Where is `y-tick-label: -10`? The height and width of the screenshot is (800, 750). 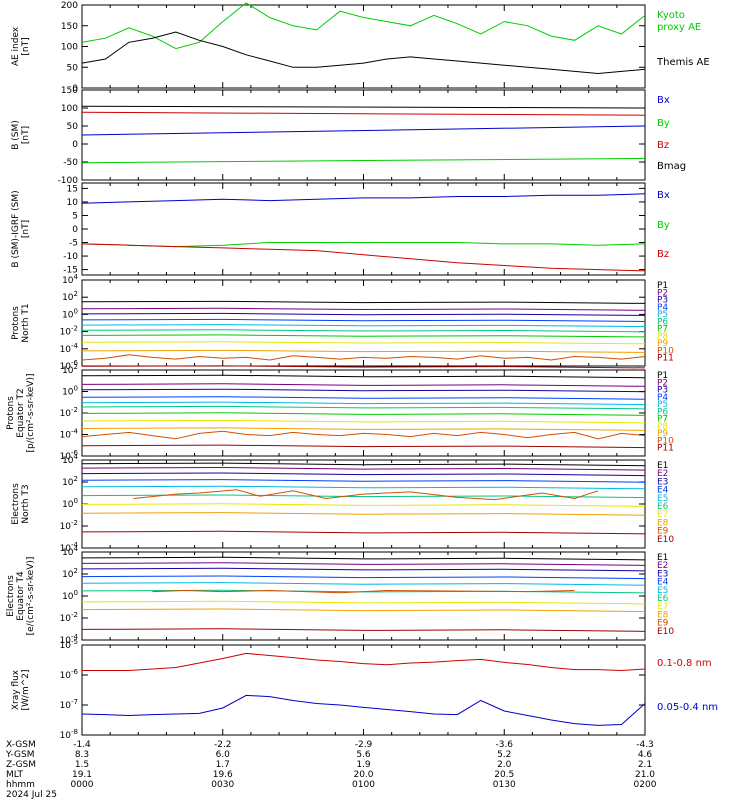
y-tick-label: -10 is located at coordinates (70, 257).